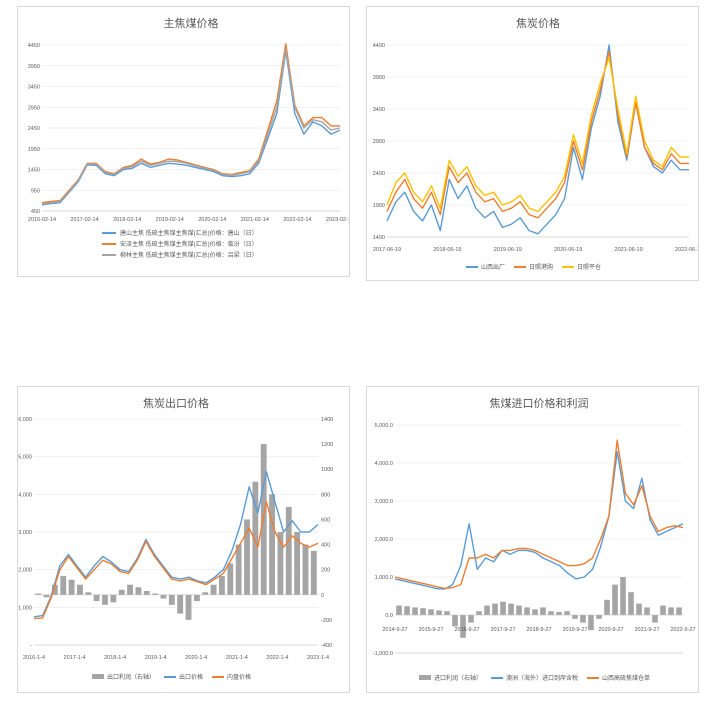 This screenshot has height=708, width=715. I want to click on y-tick-label: 3900, so click(379, 78).